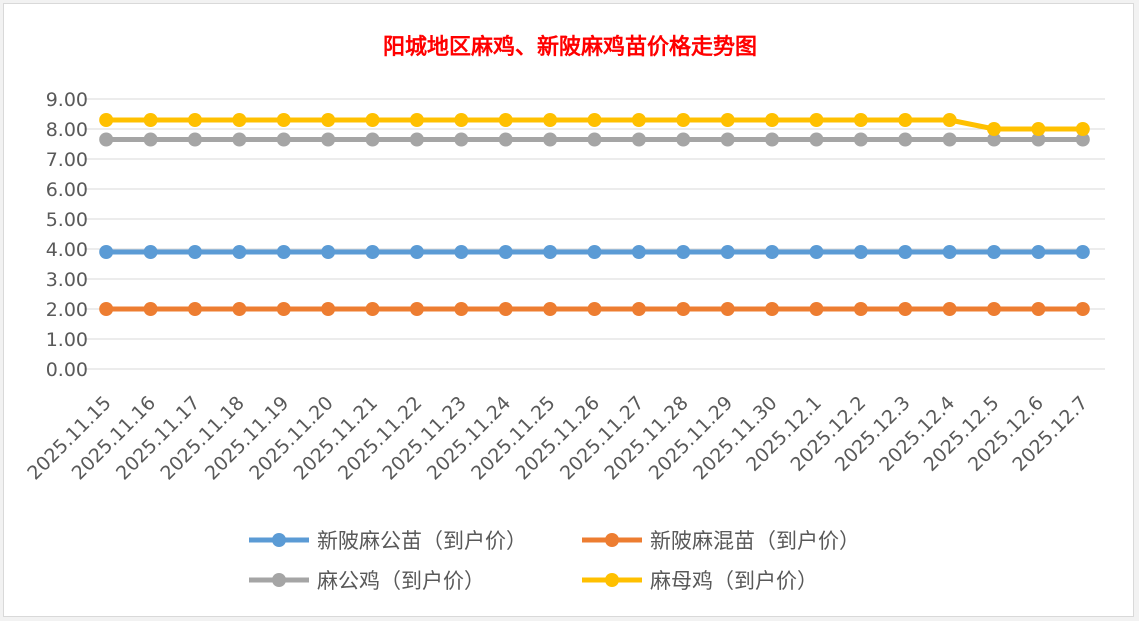 The width and height of the screenshot is (1139, 621). I want to click on y-tick-label: 3.00, so click(67, 280).